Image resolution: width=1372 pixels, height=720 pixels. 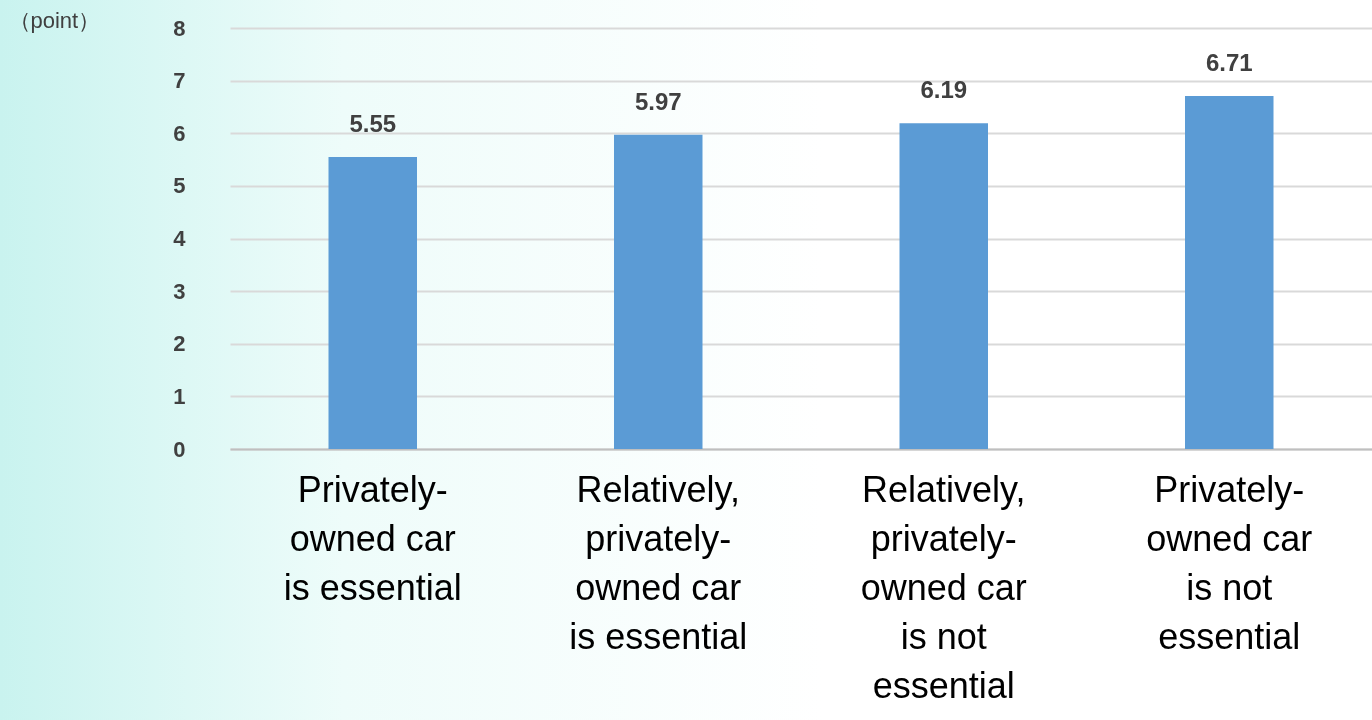 What do you see at coordinates (54, 20) in the screenshot?
I see `y-axis-title: （point）` at bounding box center [54, 20].